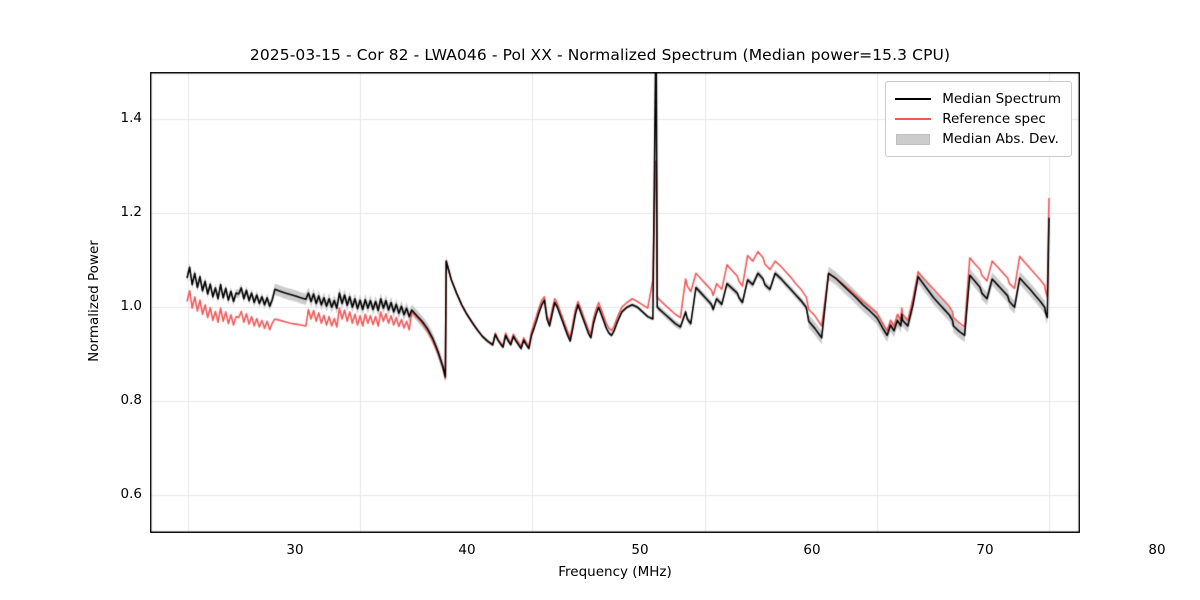  Describe the element at coordinates (994, 119) in the screenshot. I see `legend-label: Reference spec` at that location.